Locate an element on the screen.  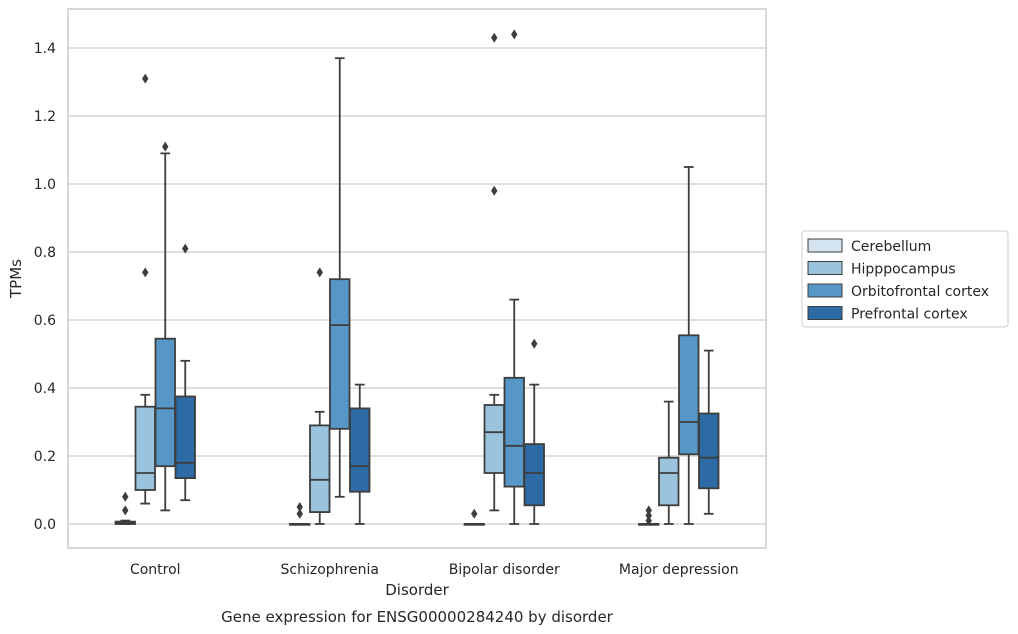
y-tick-label: 1.0 is located at coordinates (45, 185).